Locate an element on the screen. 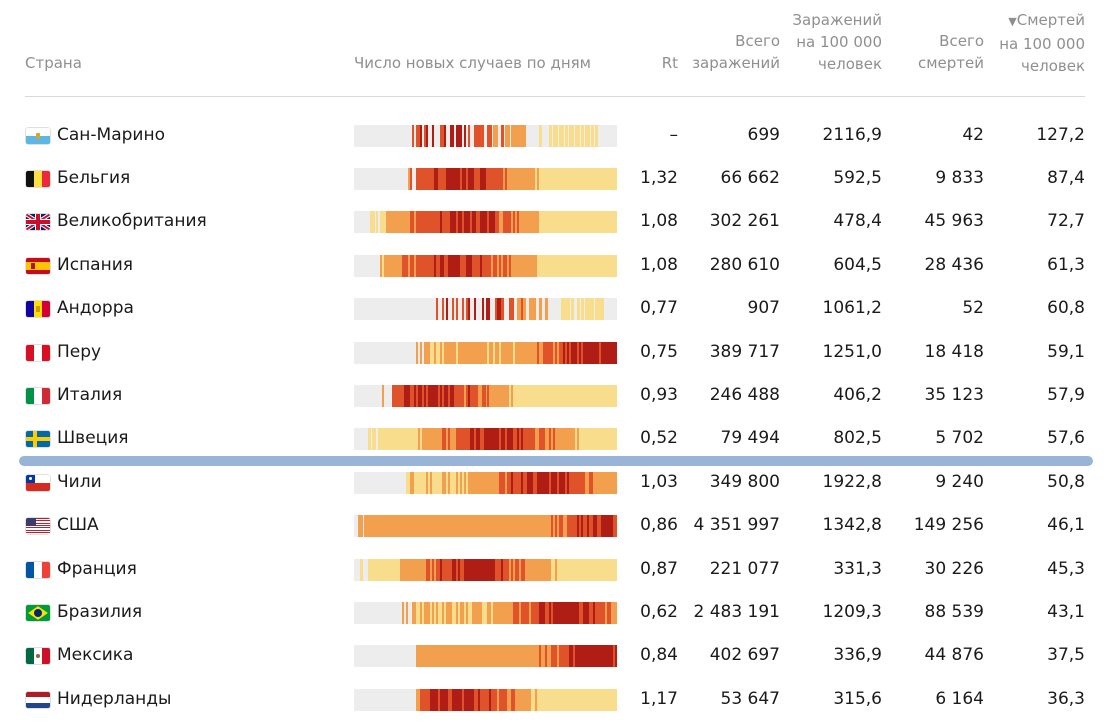 The image size is (1118, 723). table-row: Нидерланды 1,17 53 647 315,6 6 164 36,3 is located at coordinates (559, 699).